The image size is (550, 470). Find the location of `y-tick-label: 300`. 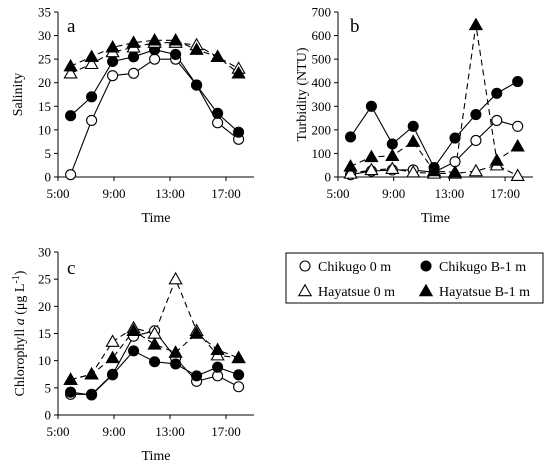

y-tick-label: 300 is located at coordinates (322, 106).